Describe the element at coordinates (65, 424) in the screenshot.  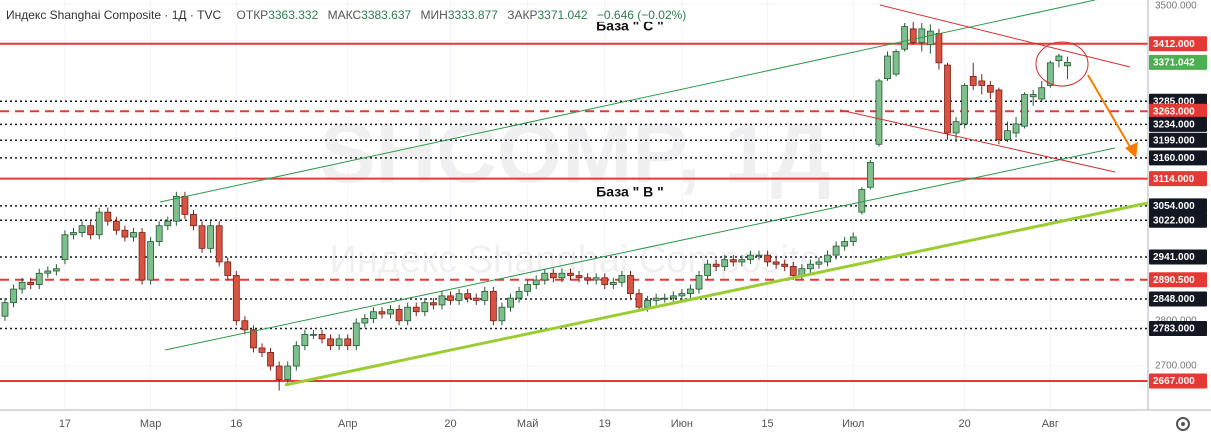
I see `x-tick-label: 17` at that location.